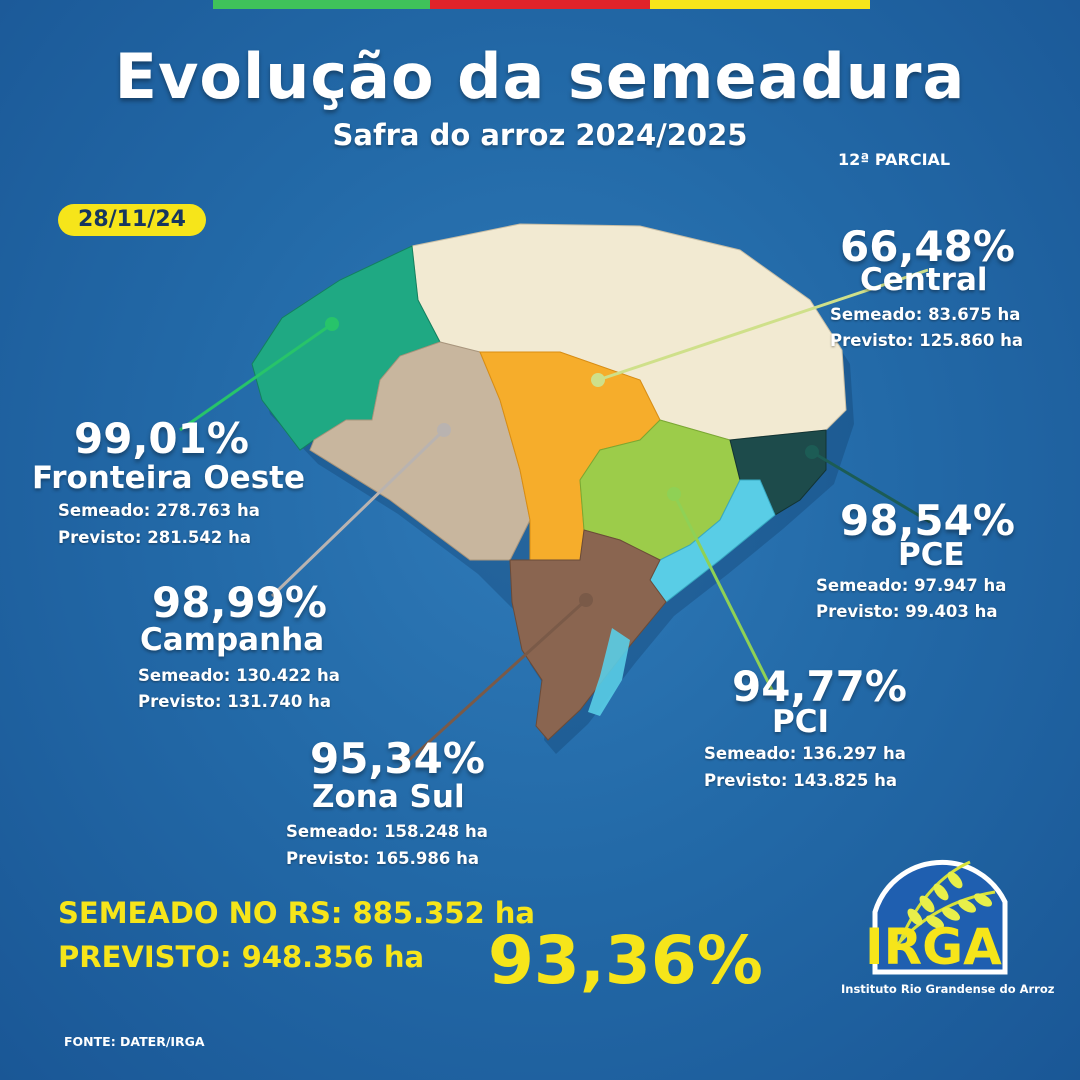  What do you see at coordinates (933, 947) in the screenshot?
I see `logo-name: IRGA` at bounding box center [933, 947].